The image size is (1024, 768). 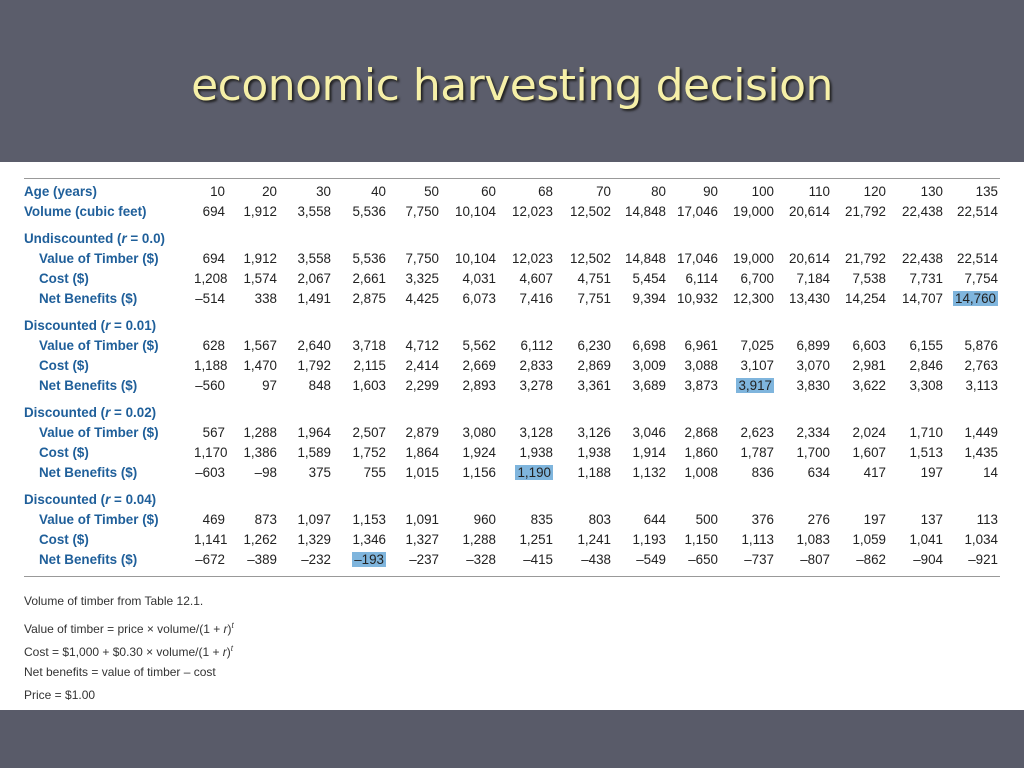 I want to click on table-cell: –237, so click(x=412, y=560).